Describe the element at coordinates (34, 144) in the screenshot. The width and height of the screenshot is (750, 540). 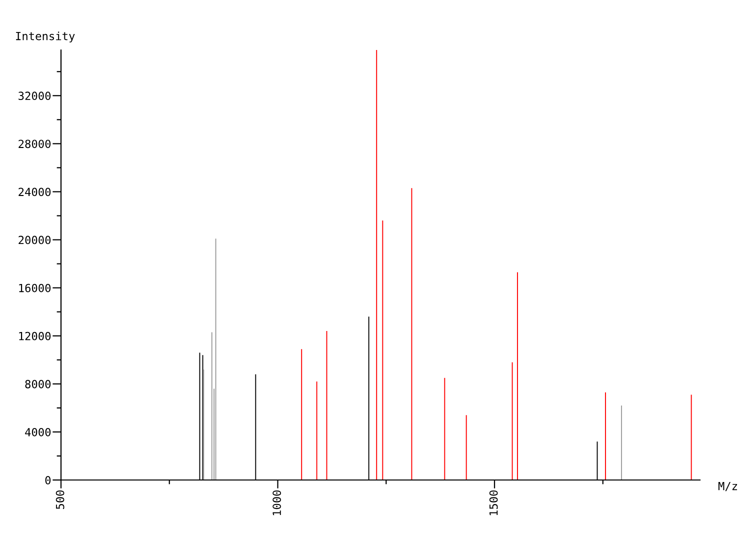
I see `y-tick-label: 28000` at that location.